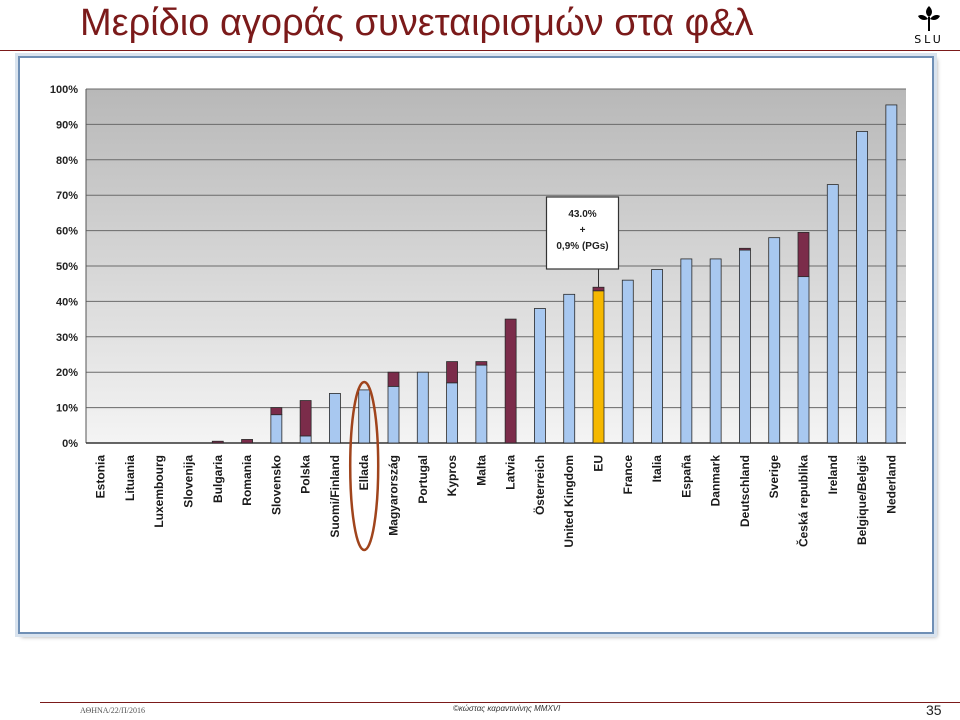 The height and width of the screenshot is (720, 960). Describe the element at coordinates (159, 491) in the screenshot. I see `x-tick-label: Luxembourg` at that location.